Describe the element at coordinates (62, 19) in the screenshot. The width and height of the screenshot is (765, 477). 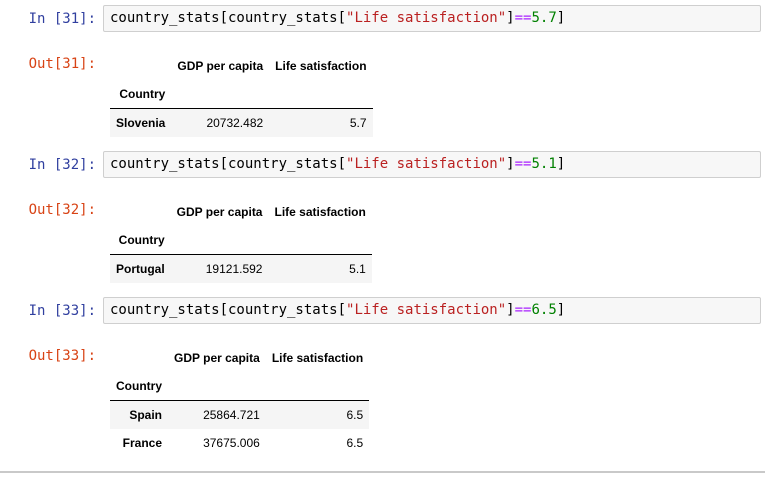
I see `input-prompt: In [31]:` at that location.